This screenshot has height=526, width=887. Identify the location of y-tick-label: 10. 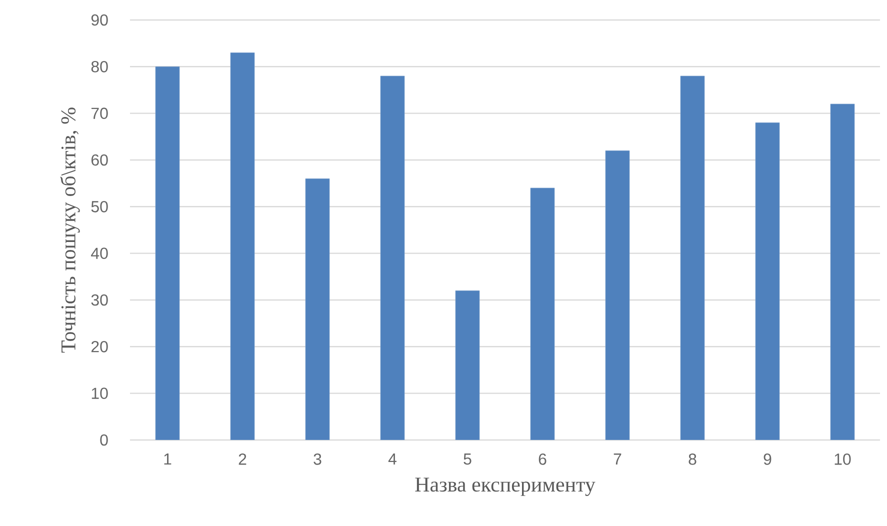
(100, 393).